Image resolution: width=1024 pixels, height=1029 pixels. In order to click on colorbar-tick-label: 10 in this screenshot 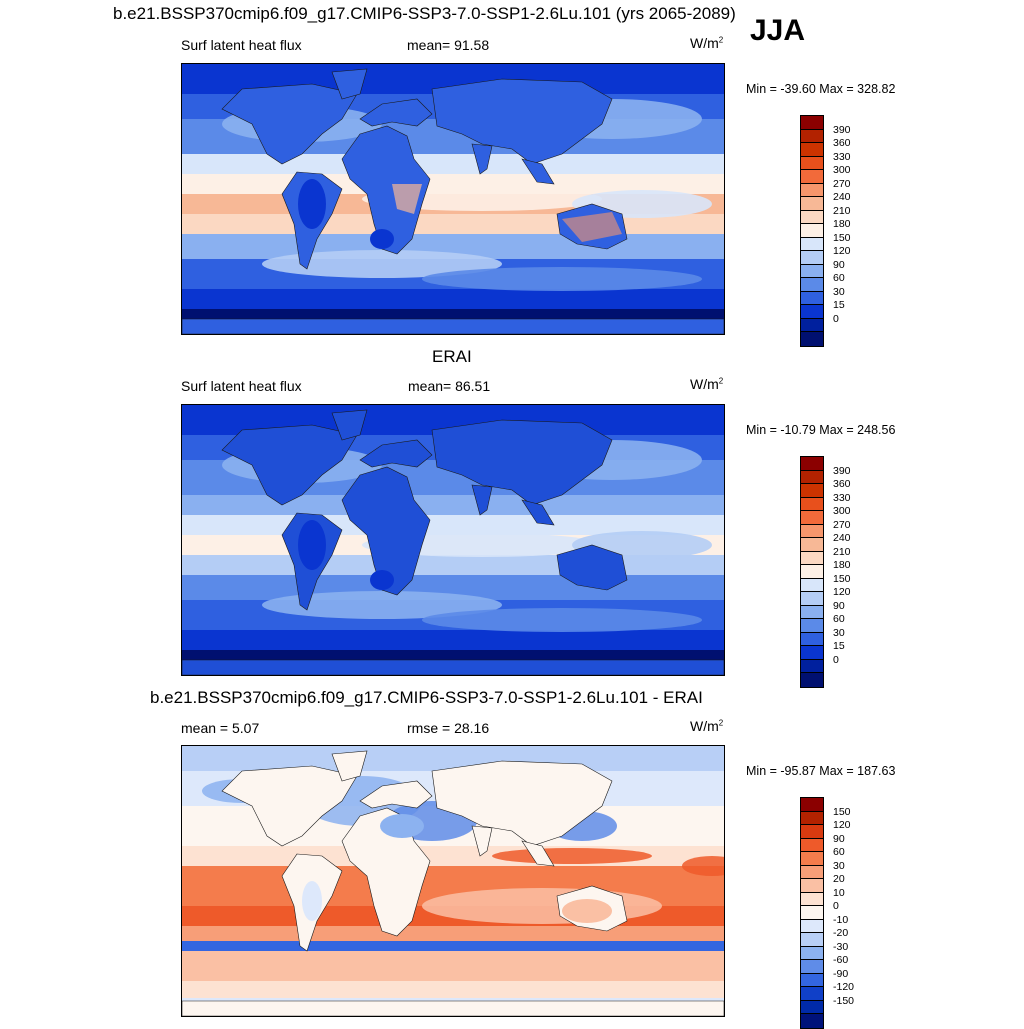, I will do `click(839, 892)`.